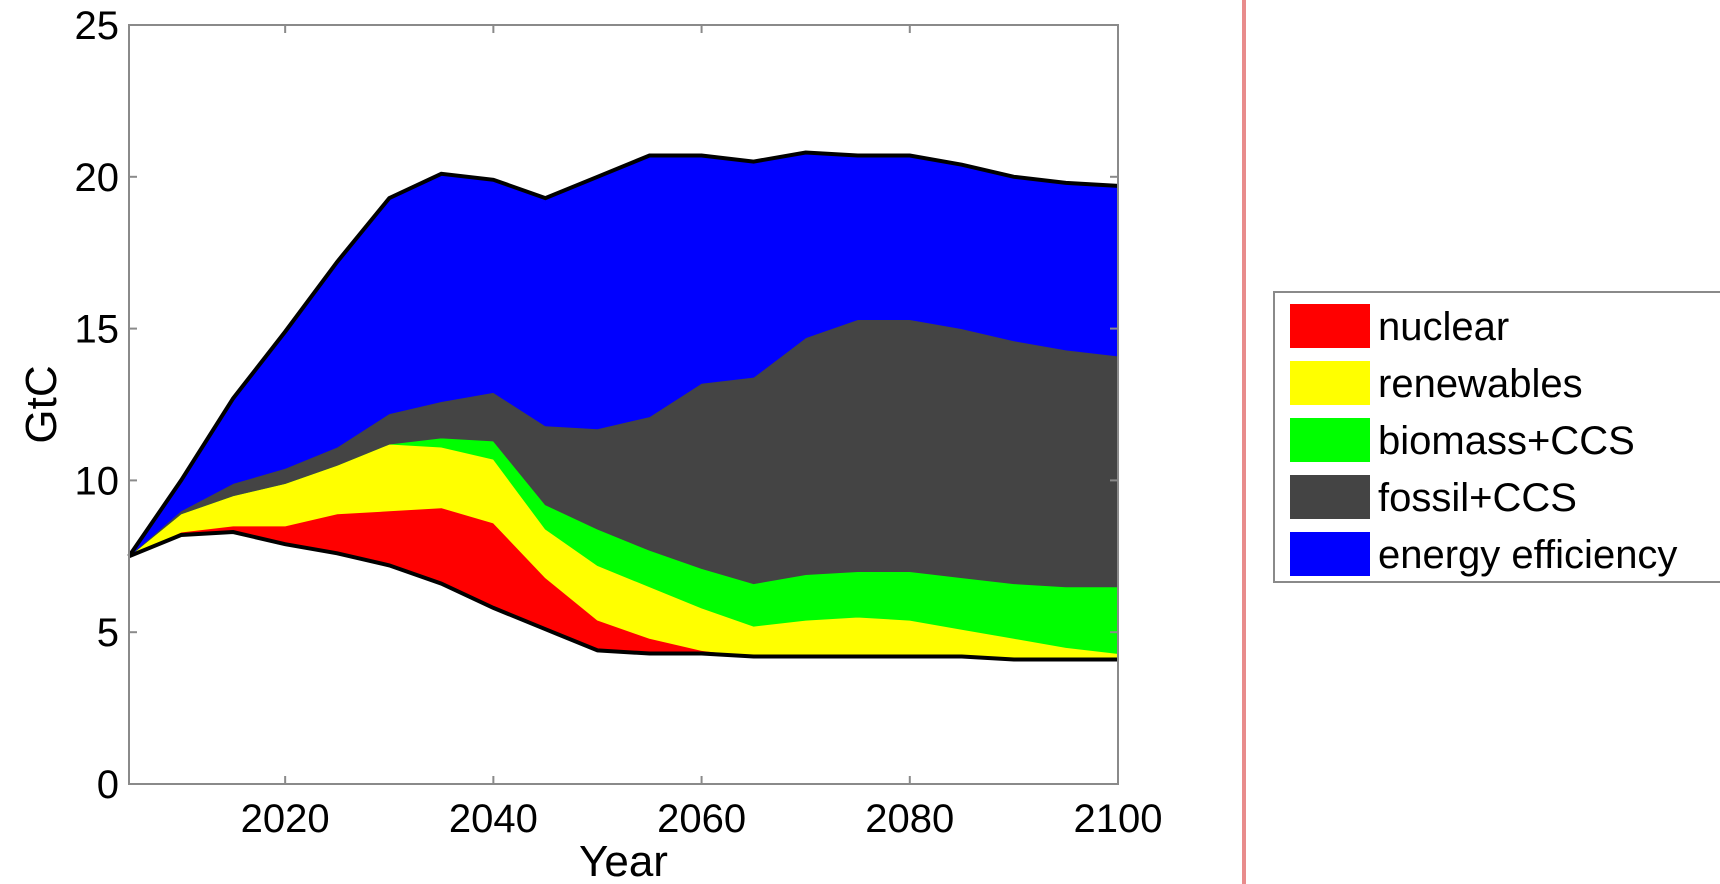  I want to click on x-tick-label: 2020, so click(285, 819).